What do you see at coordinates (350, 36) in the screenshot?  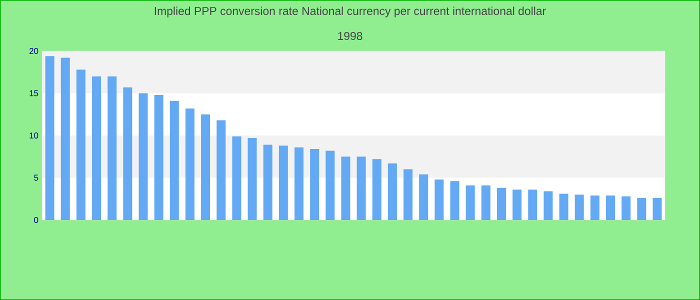 I see `chart-subtitle: 1998` at bounding box center [350, 36].